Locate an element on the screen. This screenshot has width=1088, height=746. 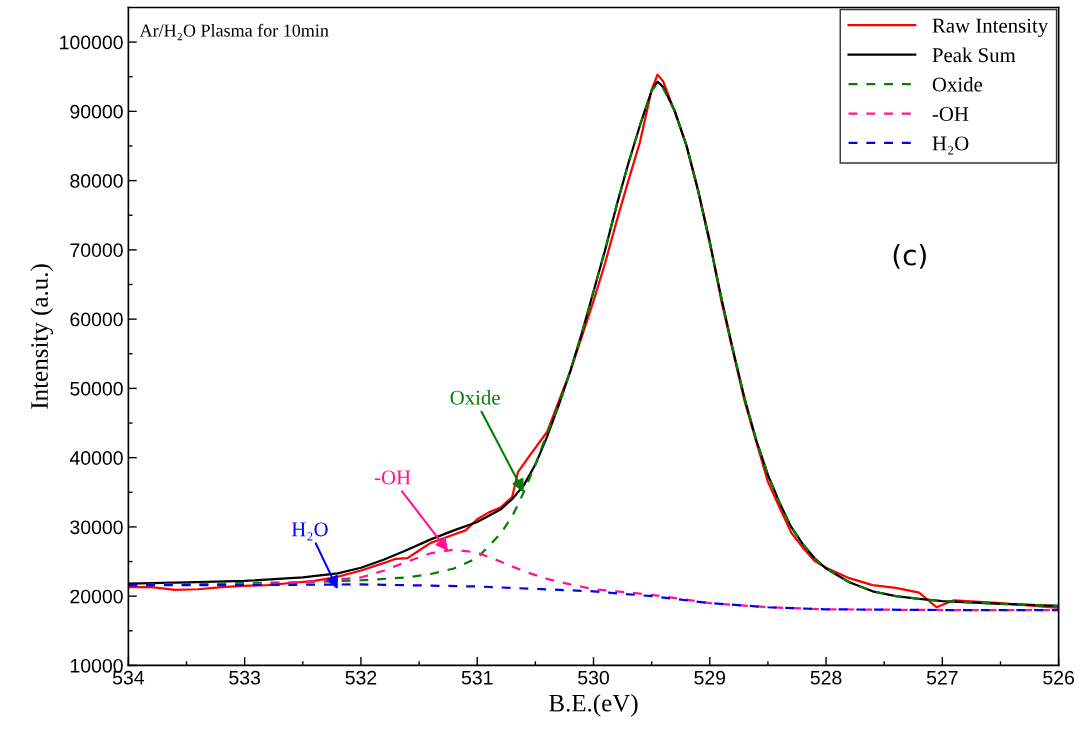
y-tick-label: 90000 is located at coordinates (96, 111).